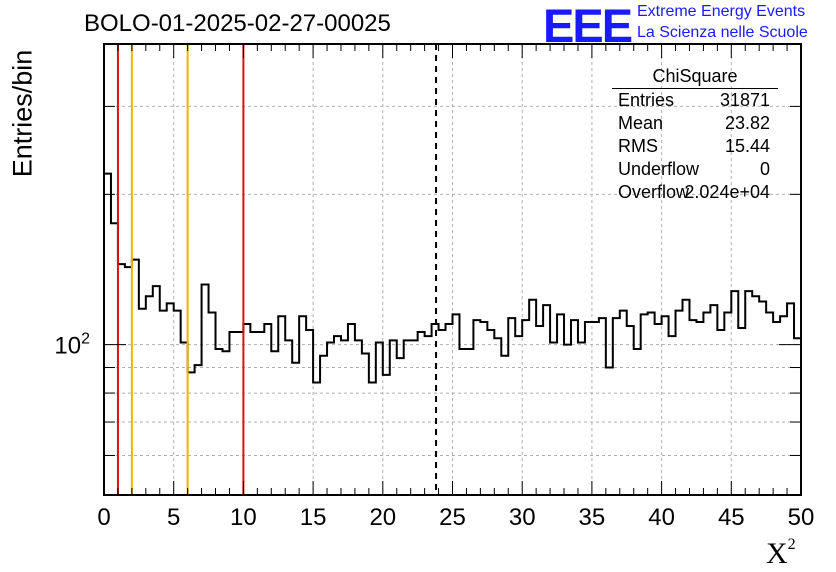 This screenshot has width=836, height=572. What do you see at coordinates (727, 192) in the screenshot?
I see `stat-value: 2.024e+04` at bounding box center [727, 192].